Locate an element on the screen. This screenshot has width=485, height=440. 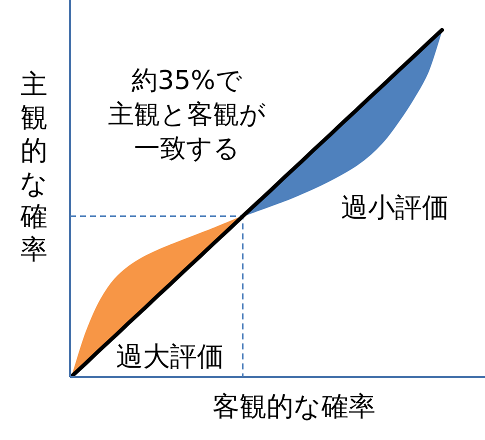
y-label: 主観的な確率 is located at coordinates (34, 168).